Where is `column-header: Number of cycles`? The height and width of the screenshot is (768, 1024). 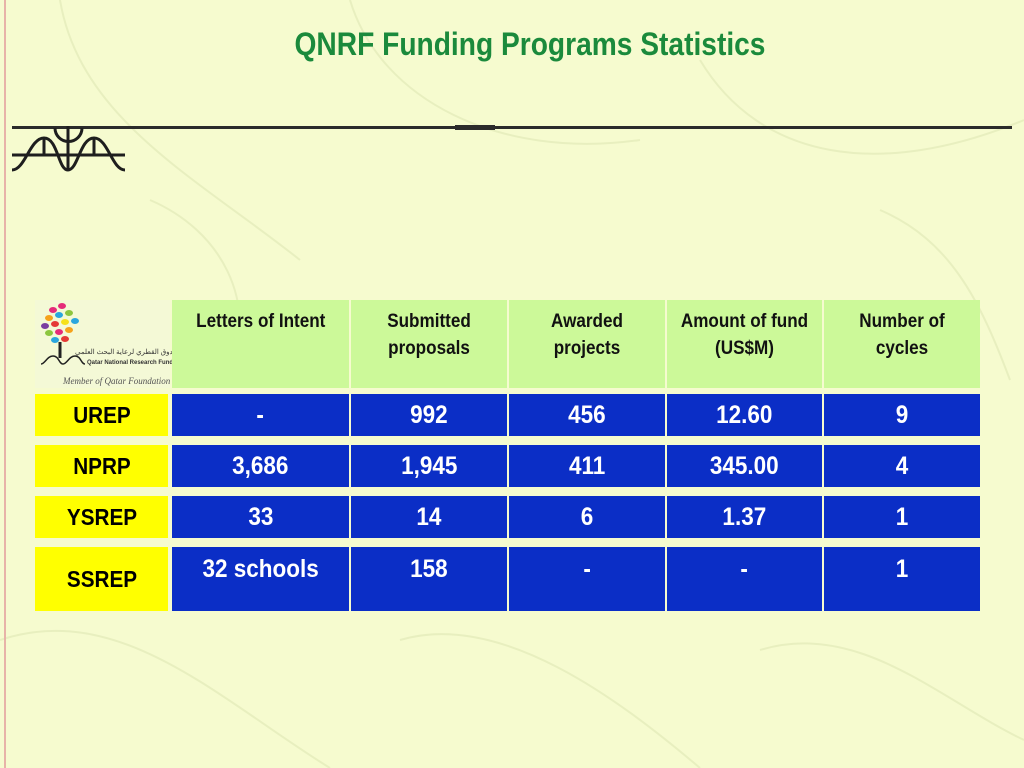
column-header: Number of cycles is located at coordinates (902, 344).